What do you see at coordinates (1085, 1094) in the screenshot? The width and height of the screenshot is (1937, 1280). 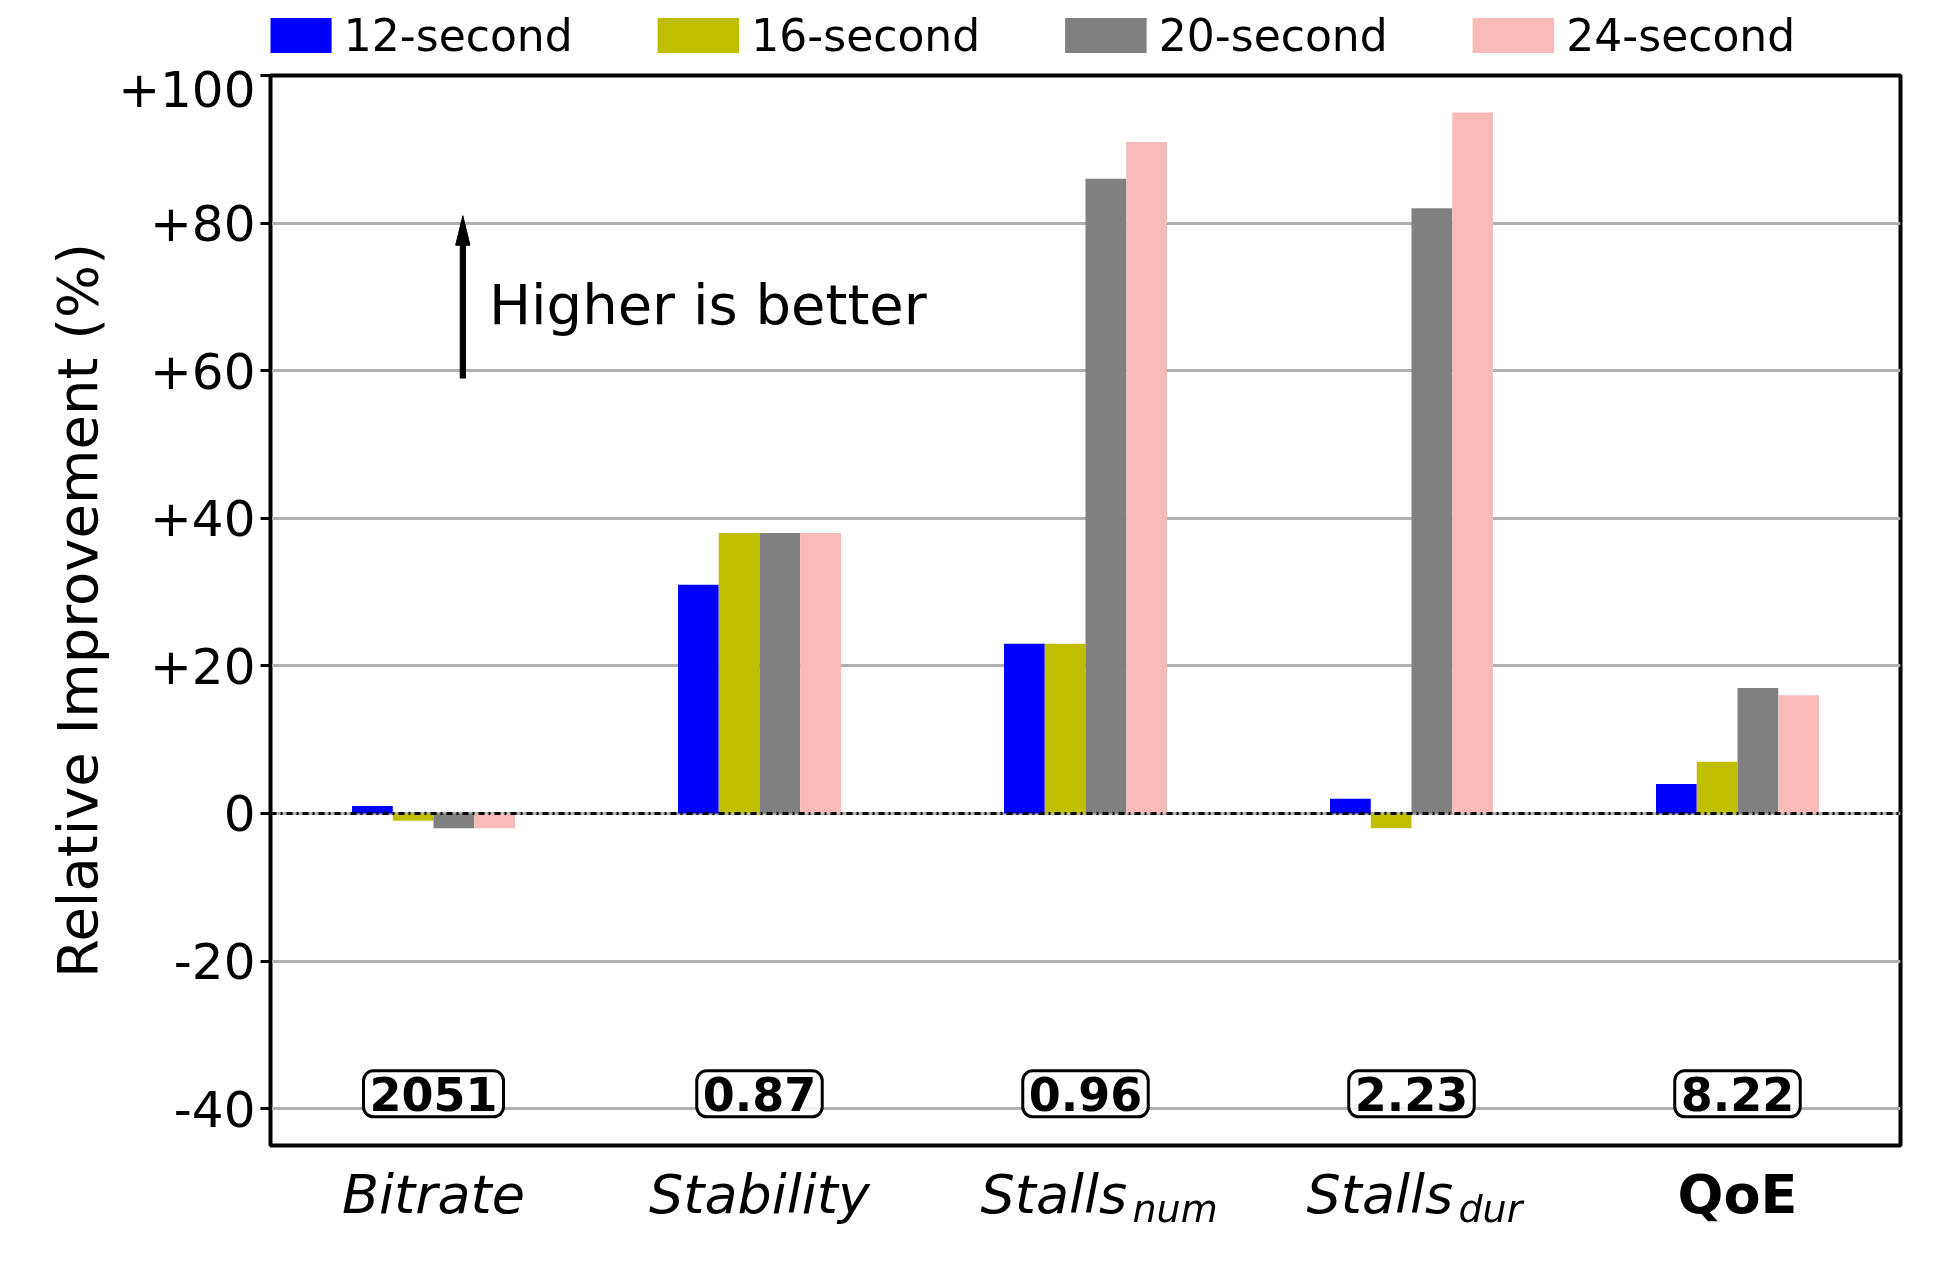 I see `annotation: 0.96` at bounding box center [1085, 1094].